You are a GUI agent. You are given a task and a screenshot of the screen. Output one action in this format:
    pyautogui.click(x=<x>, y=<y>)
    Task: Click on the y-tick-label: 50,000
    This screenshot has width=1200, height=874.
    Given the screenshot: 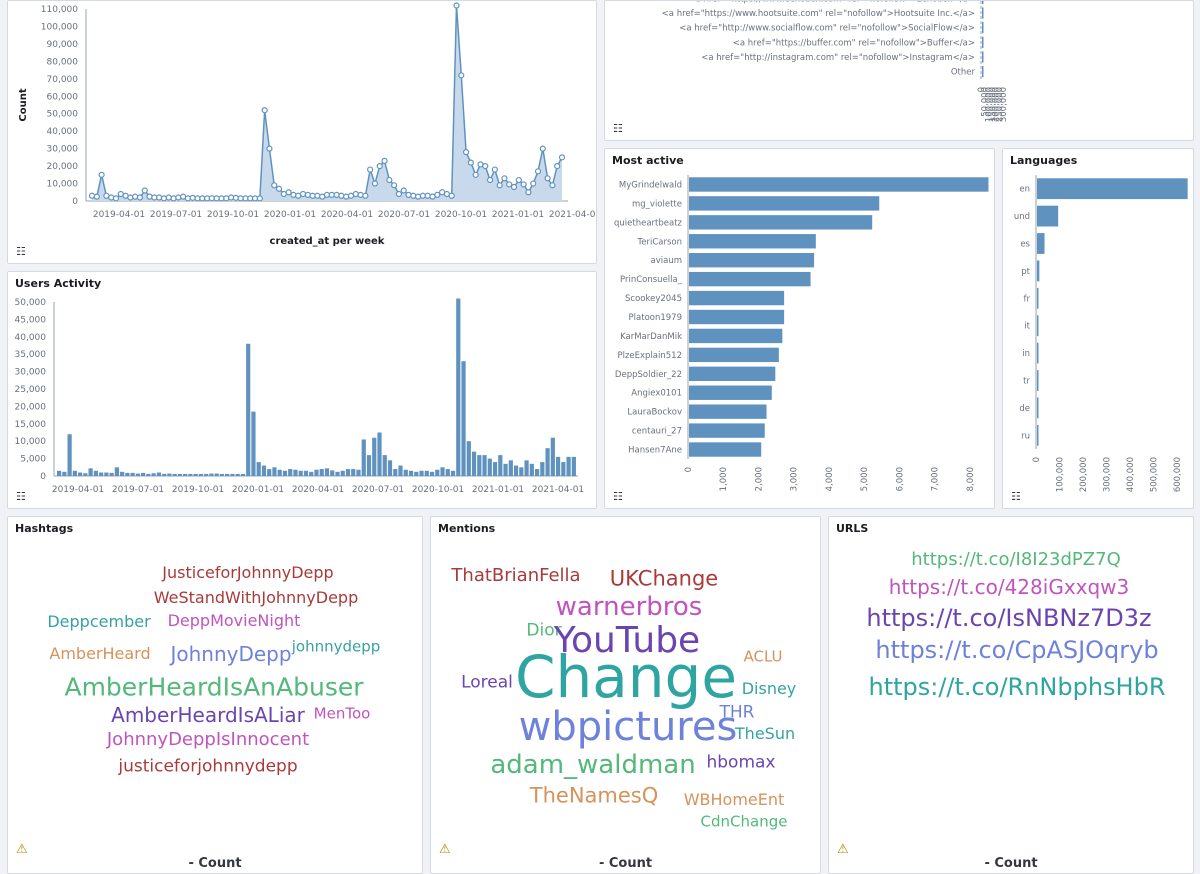 What is the action you would take?
    pyautogui.click(x=63, y=115)
    